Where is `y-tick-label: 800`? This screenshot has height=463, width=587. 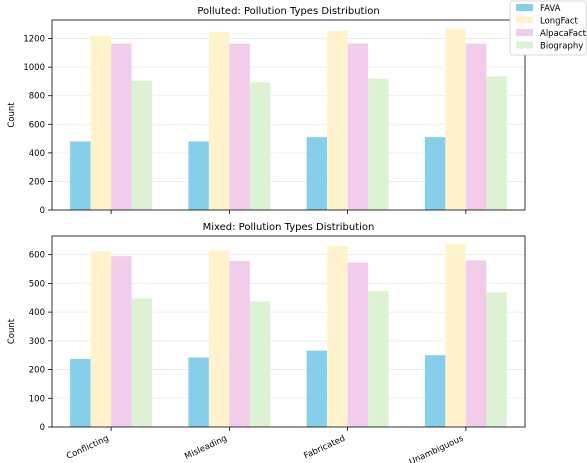 y-tick-label: 800 is located at coordinates (37, 97).